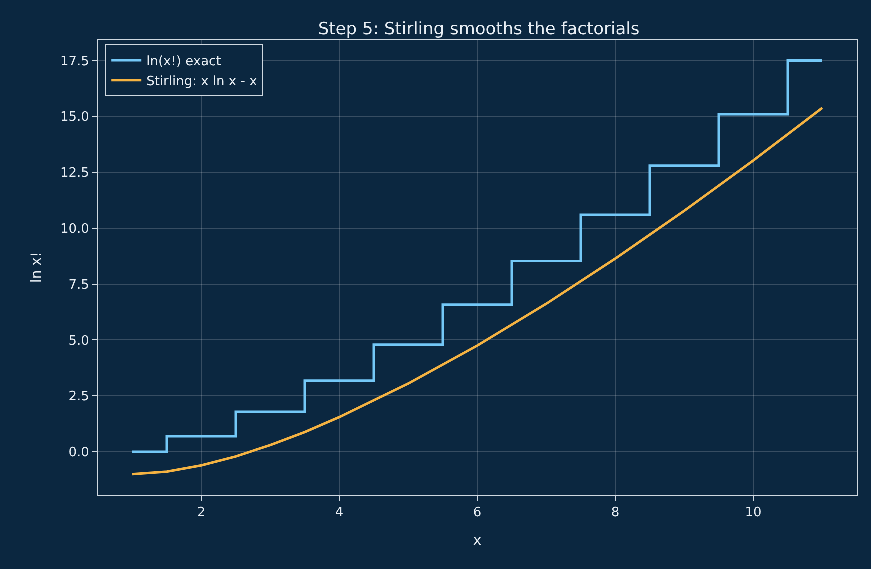 Image resolution: width=871 pixels, height=569 pixels. I want to click on y-axis-title: ln x!, so click(37, 268).